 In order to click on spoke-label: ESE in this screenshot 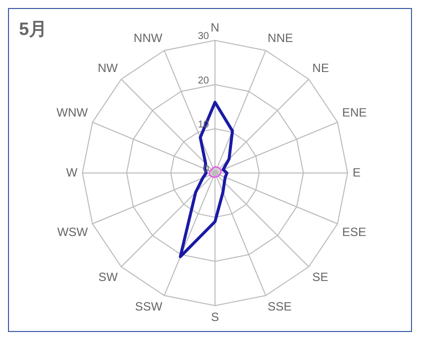, I will do `click(354, 232)`.